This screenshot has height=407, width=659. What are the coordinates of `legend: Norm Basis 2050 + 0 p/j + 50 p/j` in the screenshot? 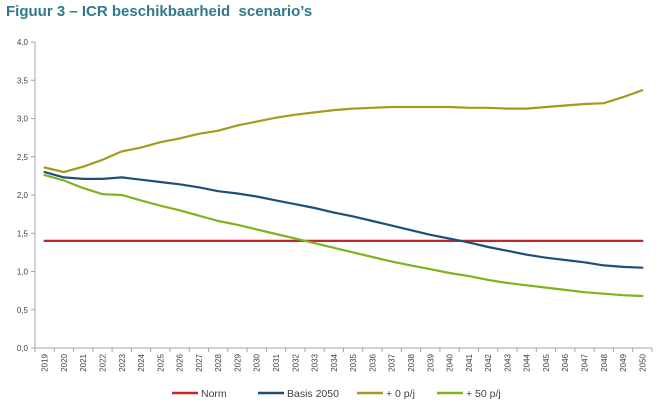 It's located at (336, 394).